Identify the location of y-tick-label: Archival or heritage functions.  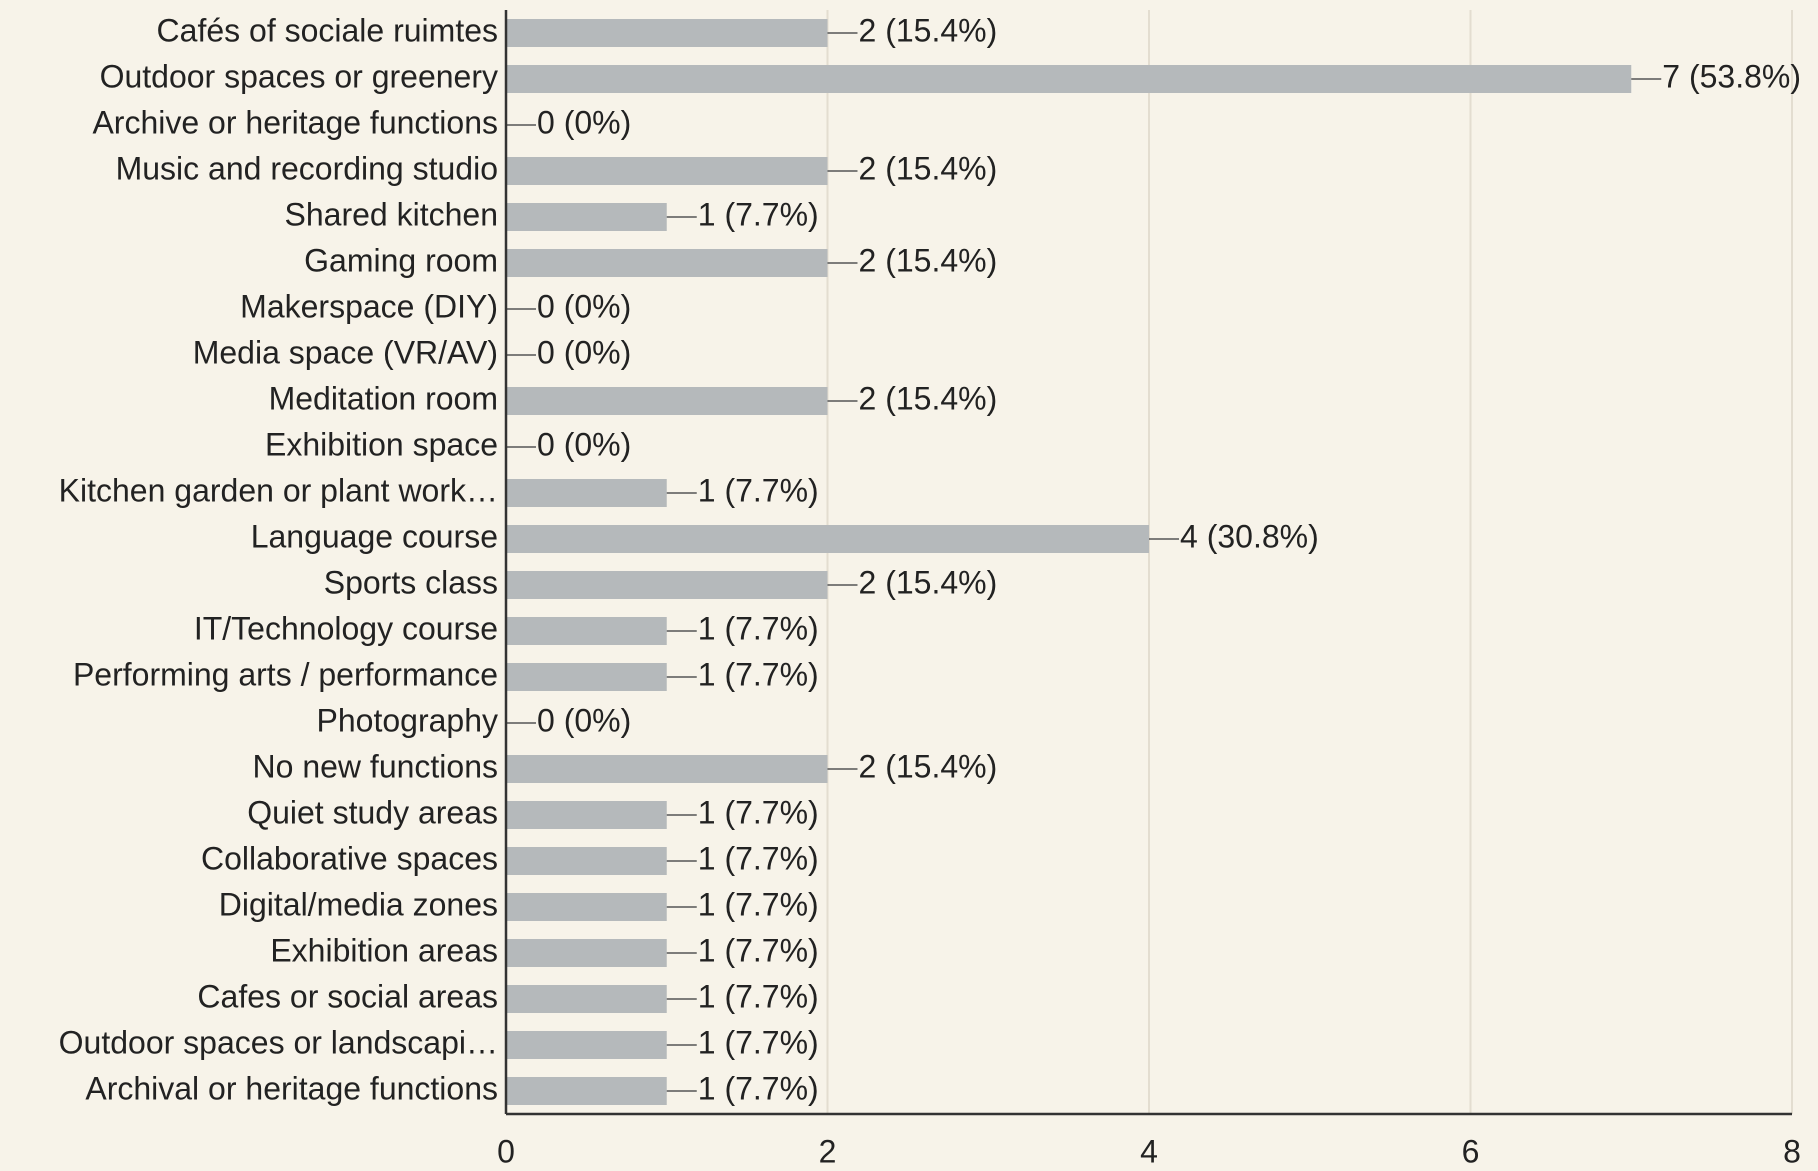
(291, 1088).